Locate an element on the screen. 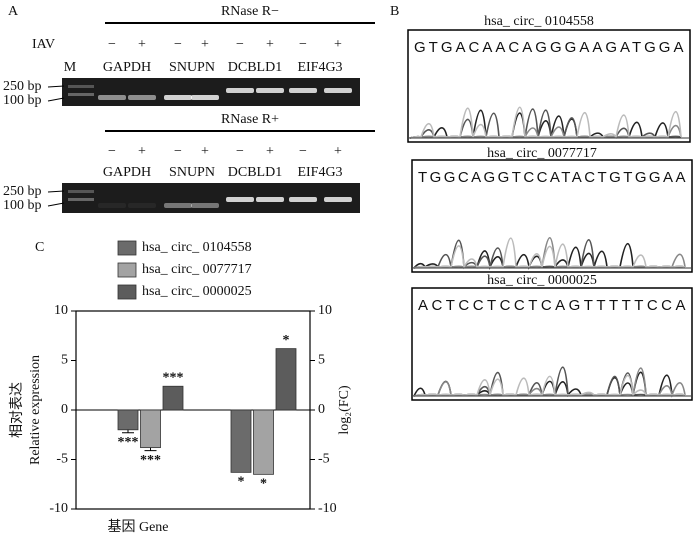 The width and height of the screenshot is (700, 539). y2-tick-label: 5 is located at coordinates (321, 360).